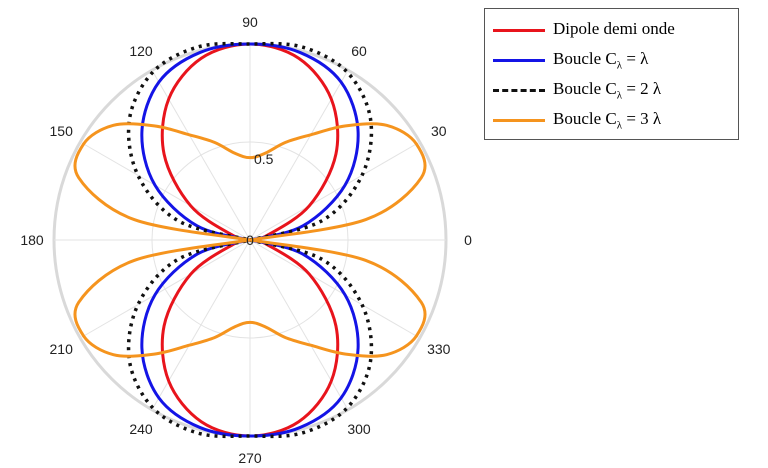 Image resolution: width=768 pixels, height=468 pixels. I want to click on center-label: 0, so click(250, 240).